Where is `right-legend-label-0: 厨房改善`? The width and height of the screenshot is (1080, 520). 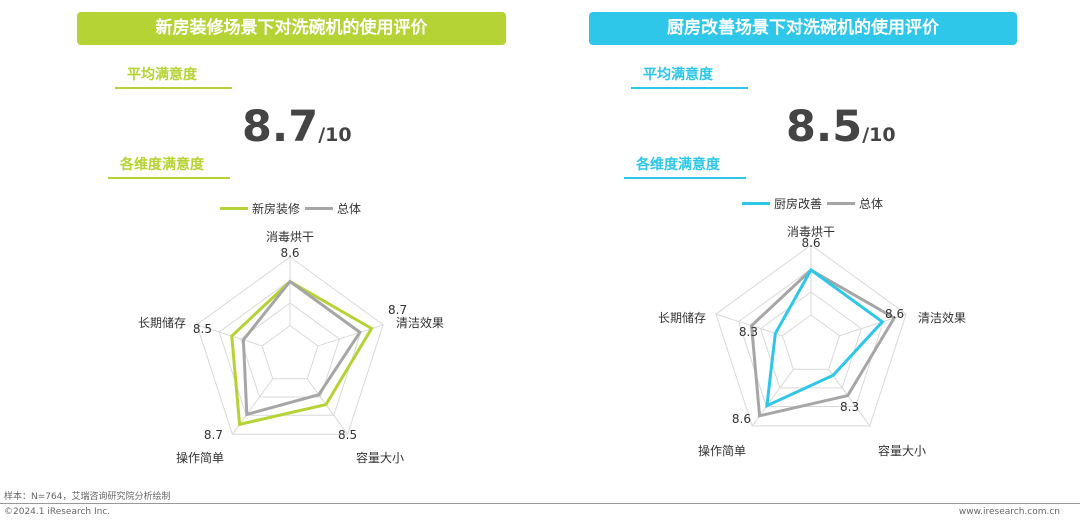
right-legend-label-0: 厨房改善 is located at coordinates (798, 204).